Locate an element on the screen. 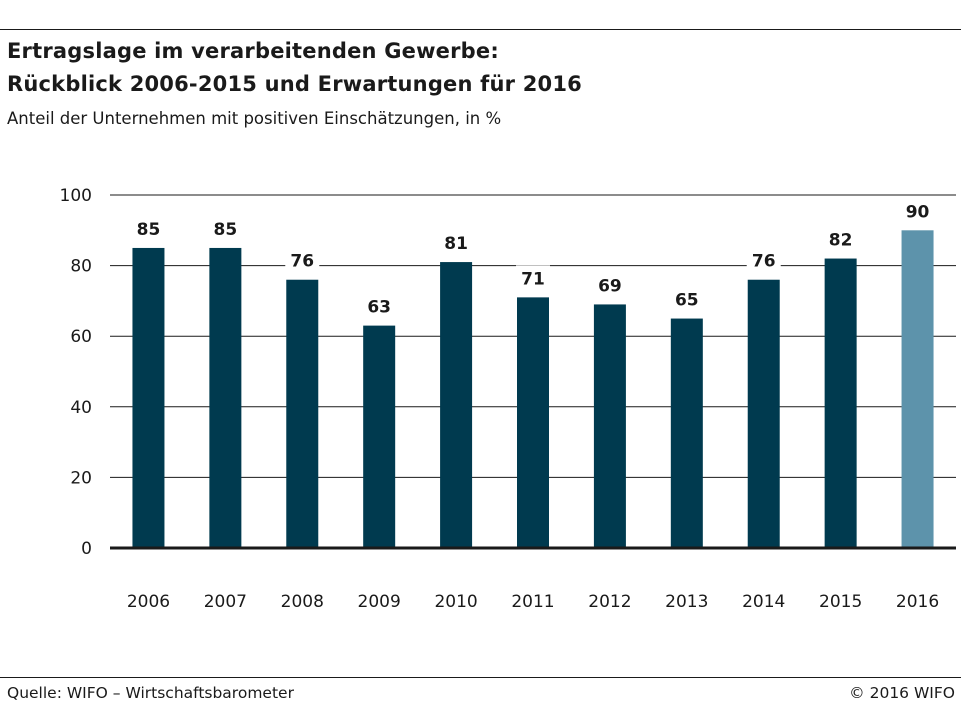  x-tick-label: 2012 is located at coordinates (609, 602).